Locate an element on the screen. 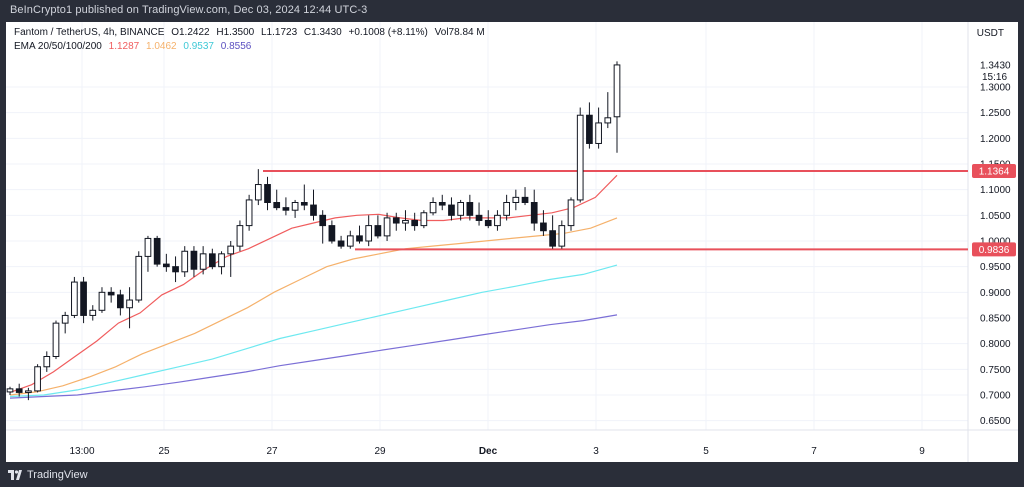 This screenshot has width=1024, height=487. low-value: L1.1723 is located at coordinates (279, 32).